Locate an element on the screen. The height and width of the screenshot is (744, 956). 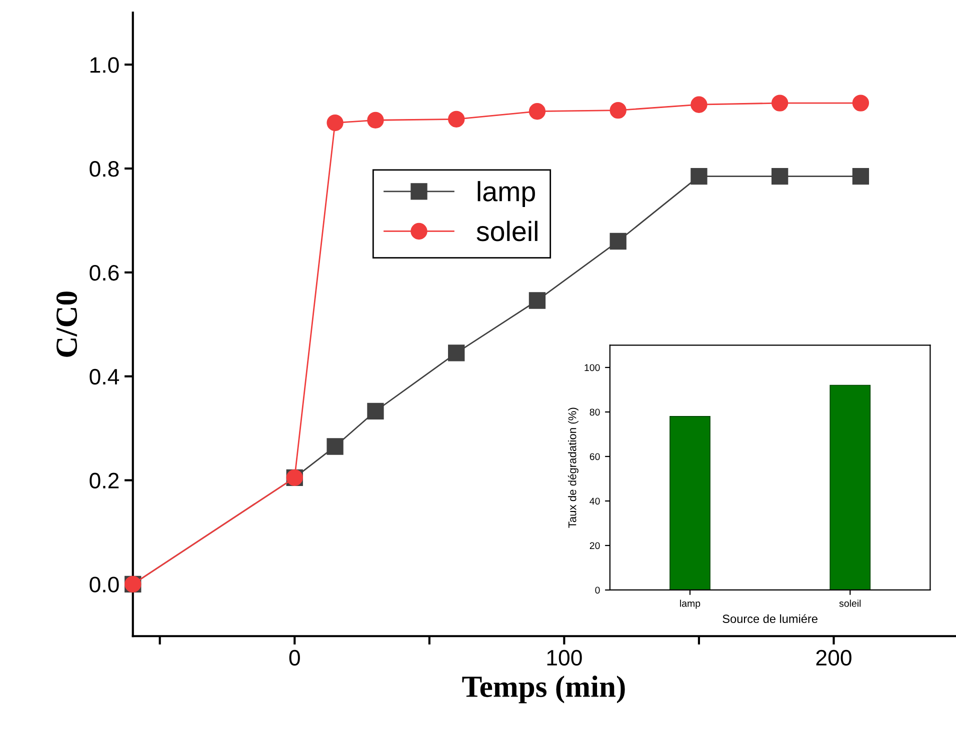
y-tick-label: 0.2 is located at coordinates (104, 480).